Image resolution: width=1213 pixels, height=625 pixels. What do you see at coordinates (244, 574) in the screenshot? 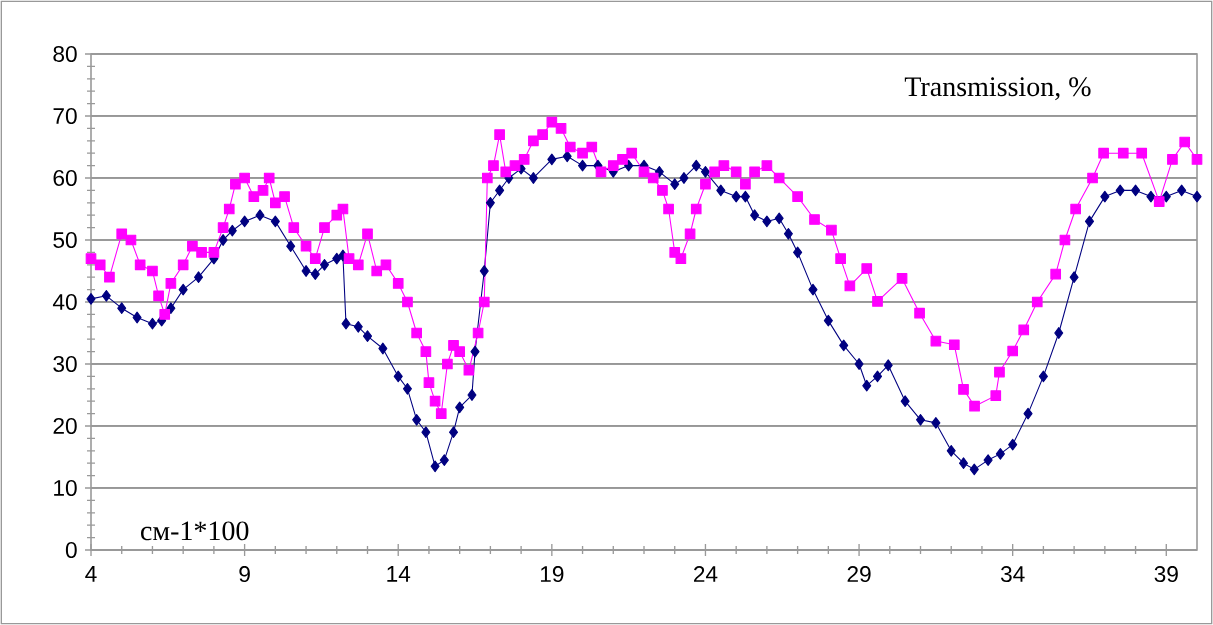
I see `x-tick-label: 9` at bounding box center [244, 574].